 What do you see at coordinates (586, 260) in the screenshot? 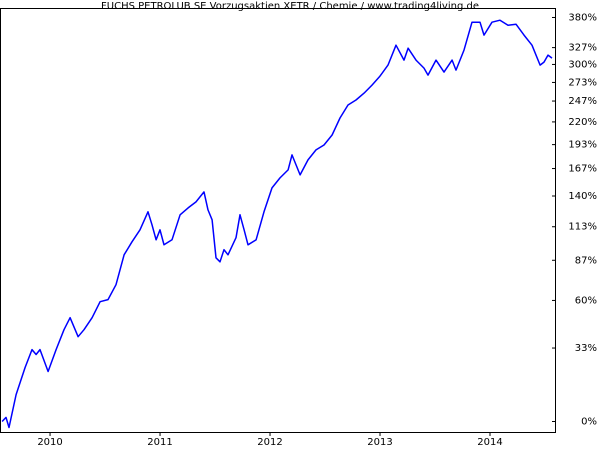
I see `y-tick-label: 87%` at bounding box center [586, 260].